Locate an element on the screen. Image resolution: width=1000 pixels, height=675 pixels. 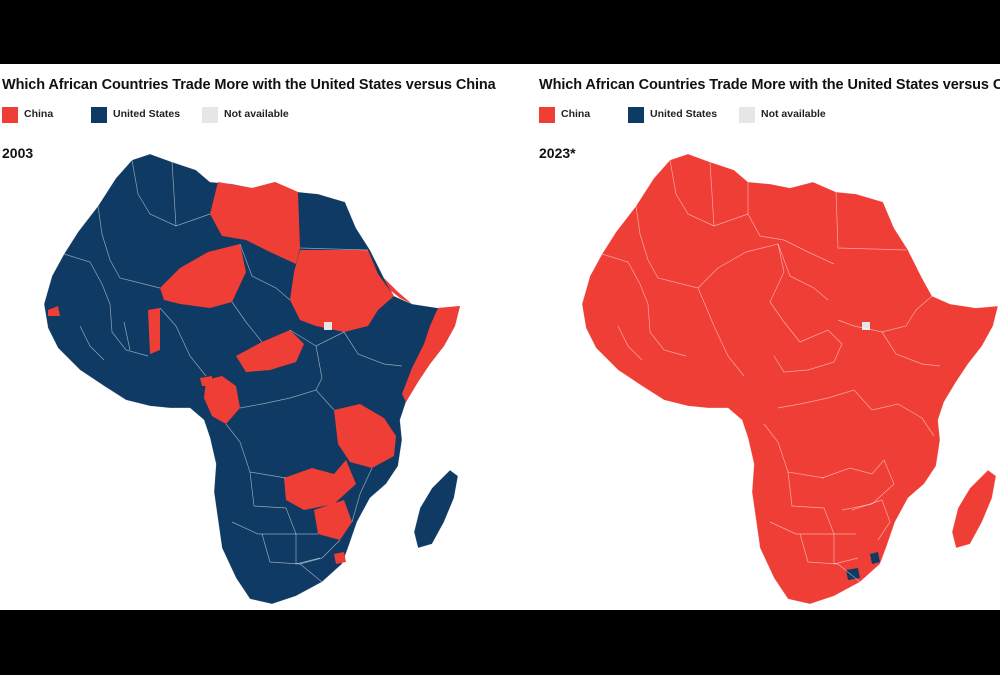
niger-region is located at coordinates (203, 276).